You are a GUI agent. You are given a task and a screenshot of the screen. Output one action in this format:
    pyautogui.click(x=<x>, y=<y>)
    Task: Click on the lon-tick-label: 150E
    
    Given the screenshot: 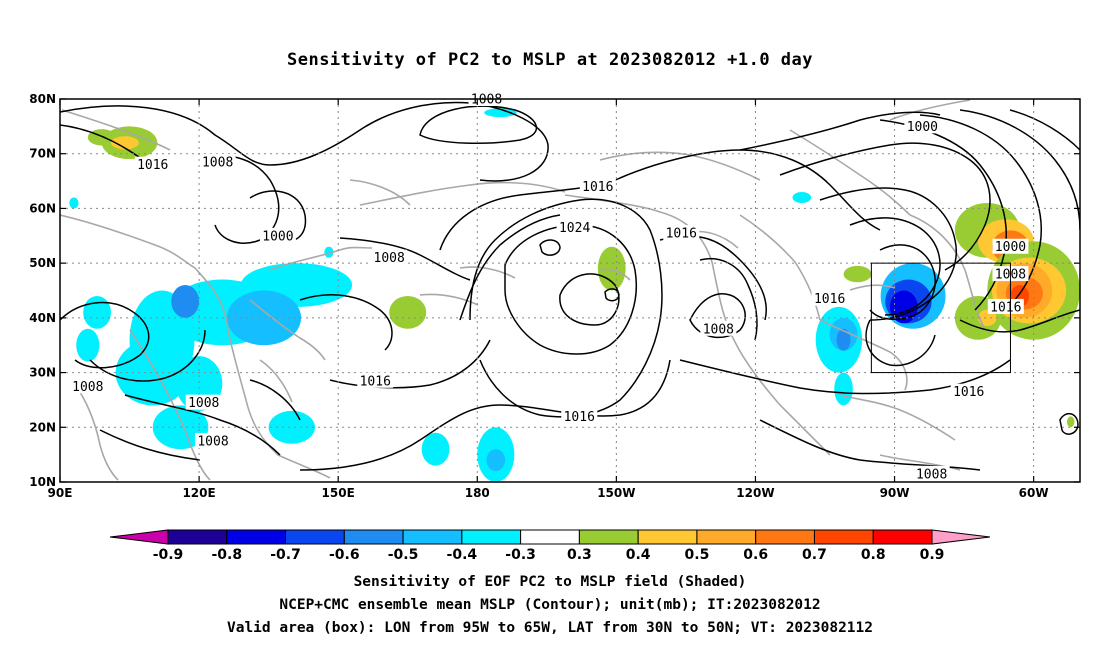 What is the action you would take?
    pyautogui.click(x=338, y=493)
    